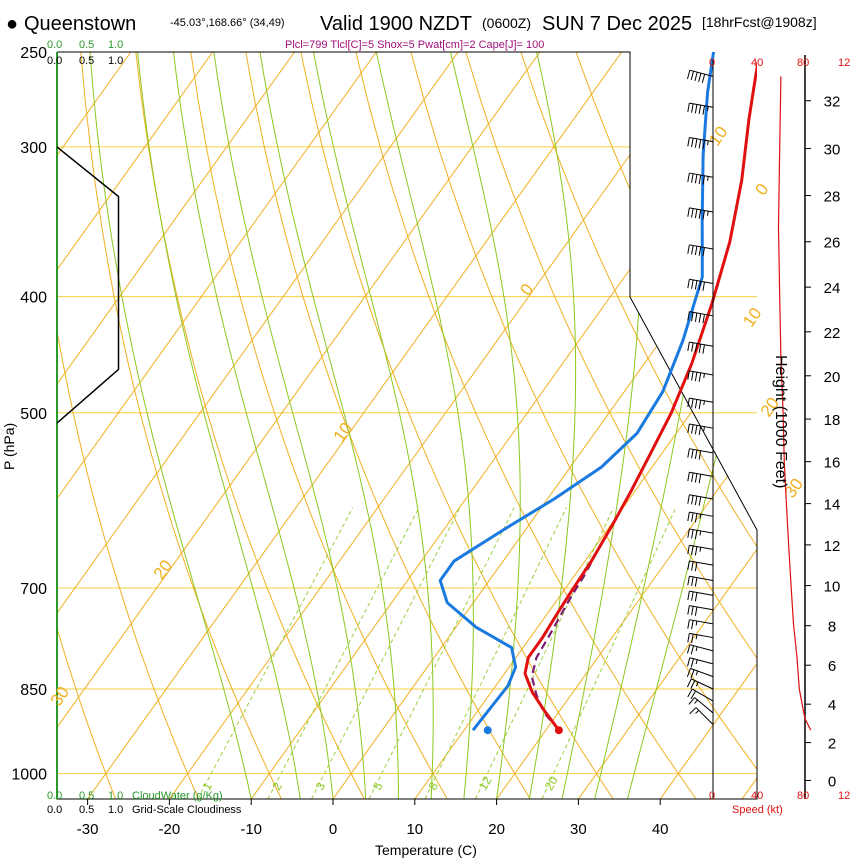  I want to click on cloudwater-top-tick-2: 1.0, so click(115, 45).